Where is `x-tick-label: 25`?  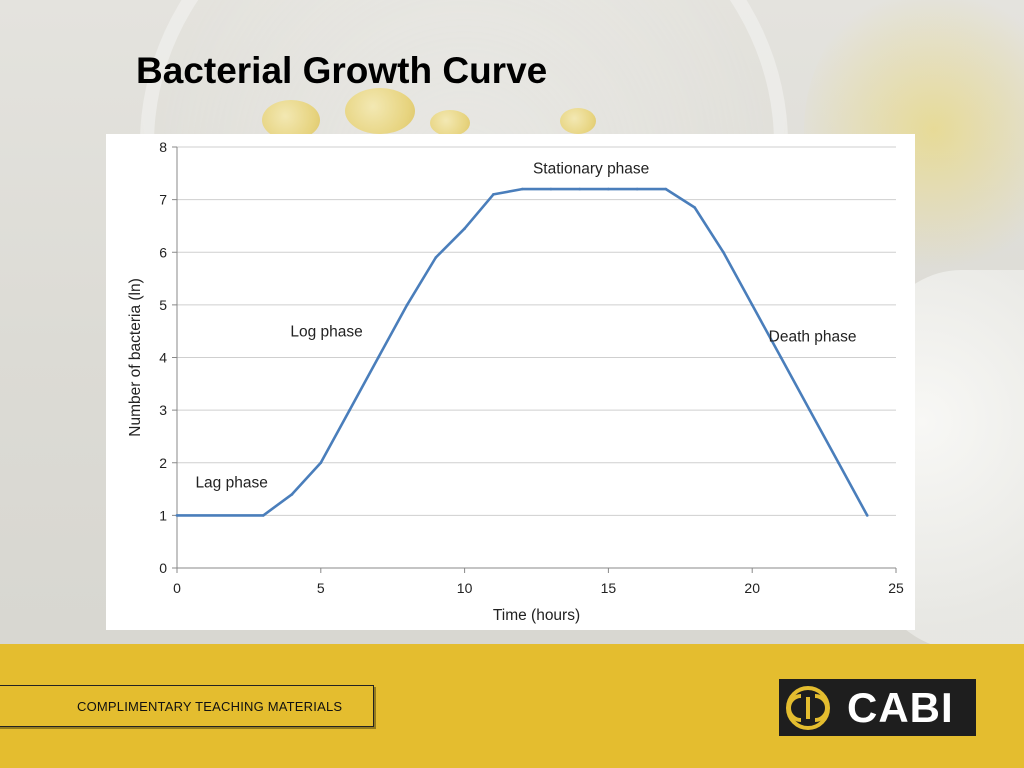
x-tick-label: 25 is located at coordinates (896, 588).